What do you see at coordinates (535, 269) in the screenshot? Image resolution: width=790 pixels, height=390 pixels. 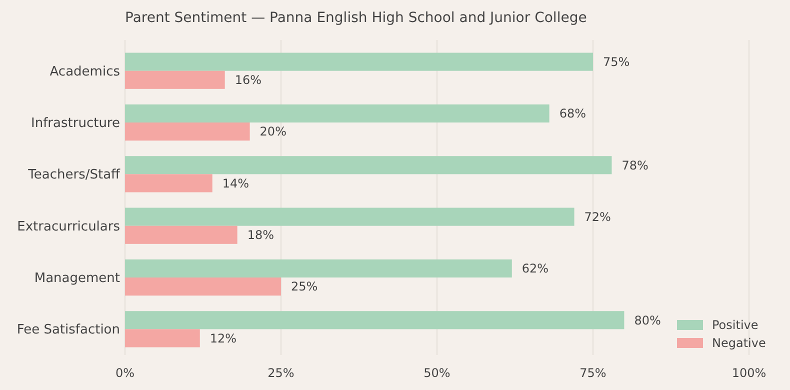 I see `data-label: 62%` at bounding box center [535, 269].